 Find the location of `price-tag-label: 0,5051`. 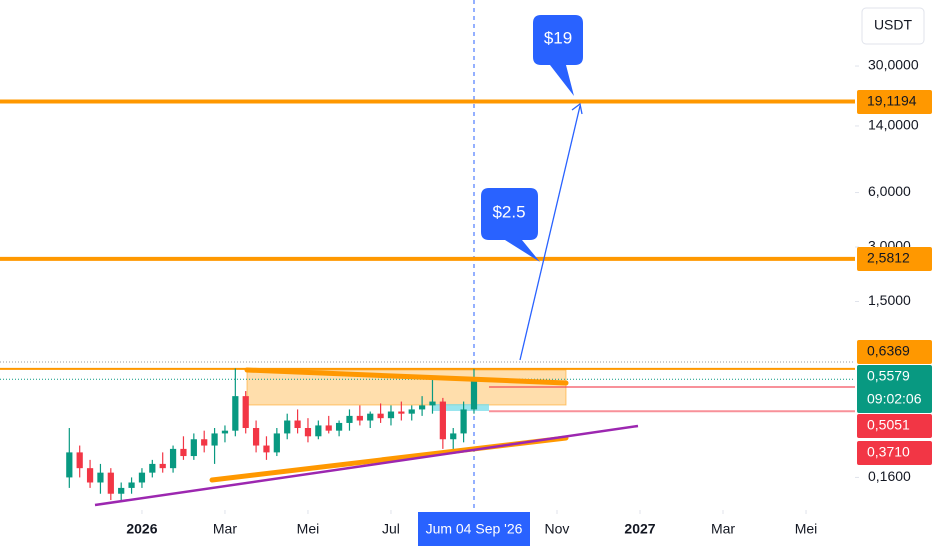

price-tag-label: 0,5051 is located at coordinates (888, 425).